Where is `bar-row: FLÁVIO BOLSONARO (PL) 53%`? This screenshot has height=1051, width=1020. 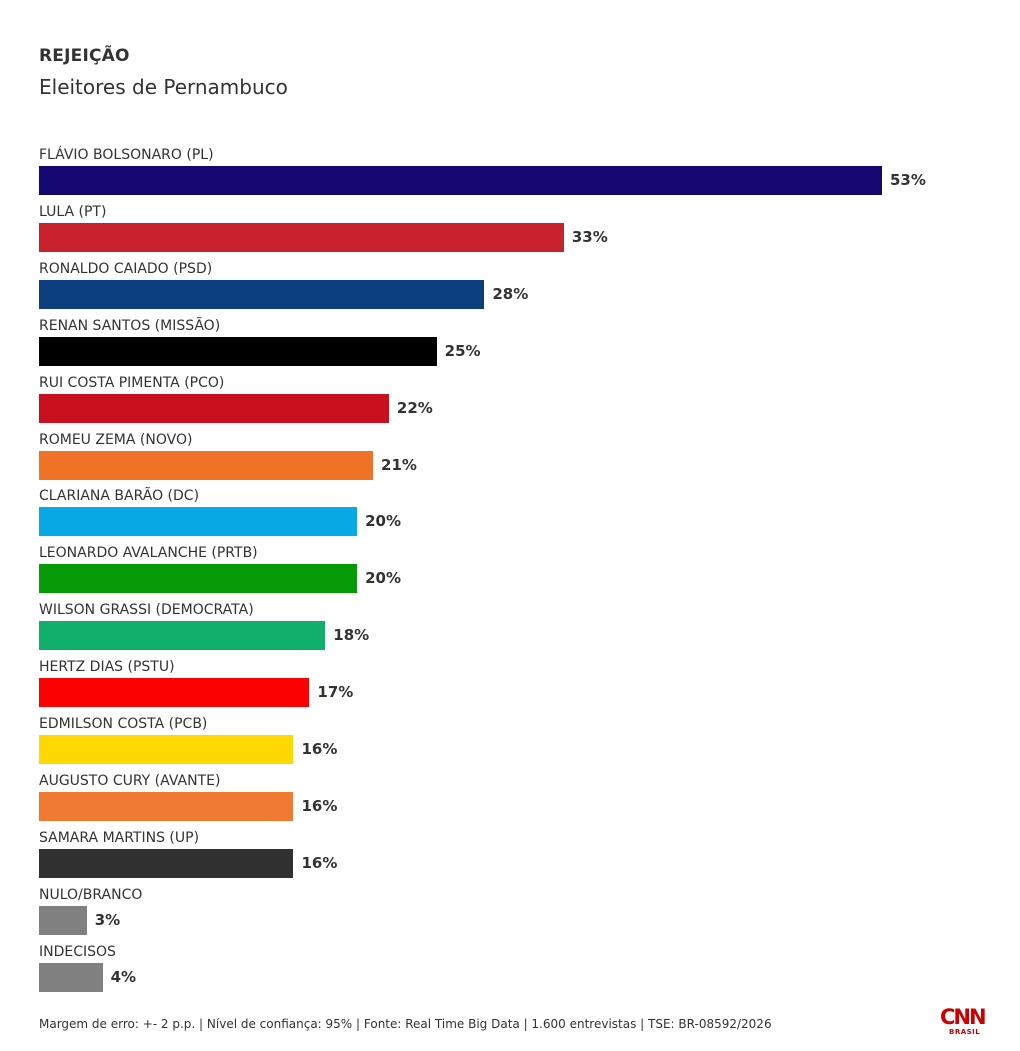 bar-row: FLÁVIO BOLSONARO (PL) 53% is located at coordinates (519, 174).